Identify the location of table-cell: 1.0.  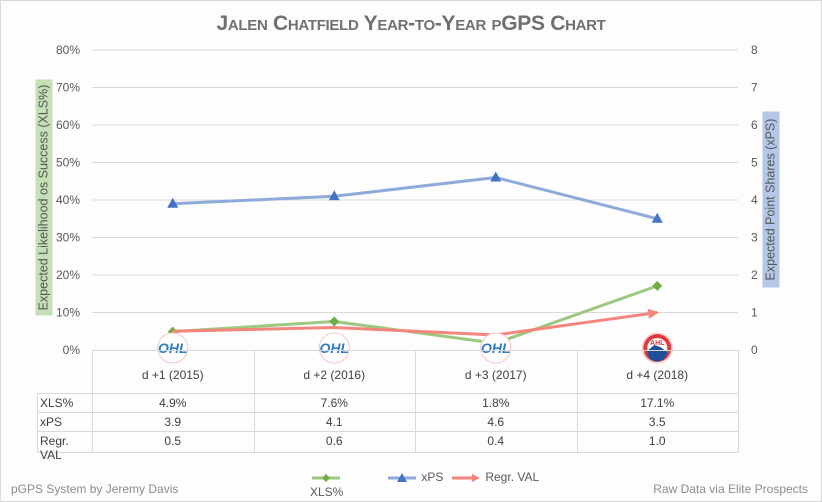
(657, 441).